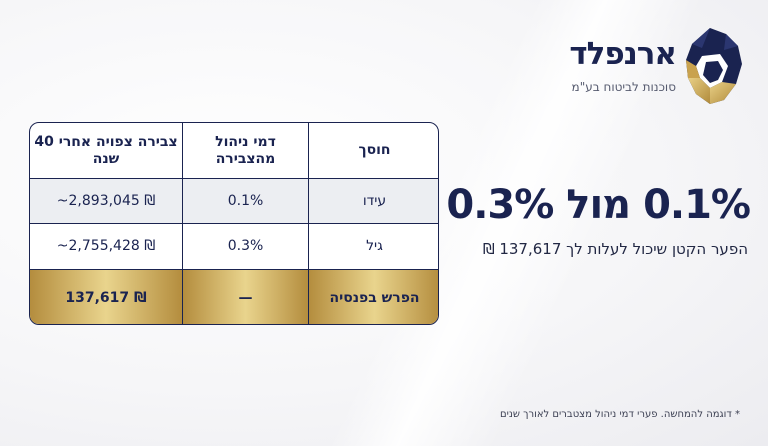 This screenshot has height=446, width=768. I want to click on header-saver: חוסך, so click(373, 151).